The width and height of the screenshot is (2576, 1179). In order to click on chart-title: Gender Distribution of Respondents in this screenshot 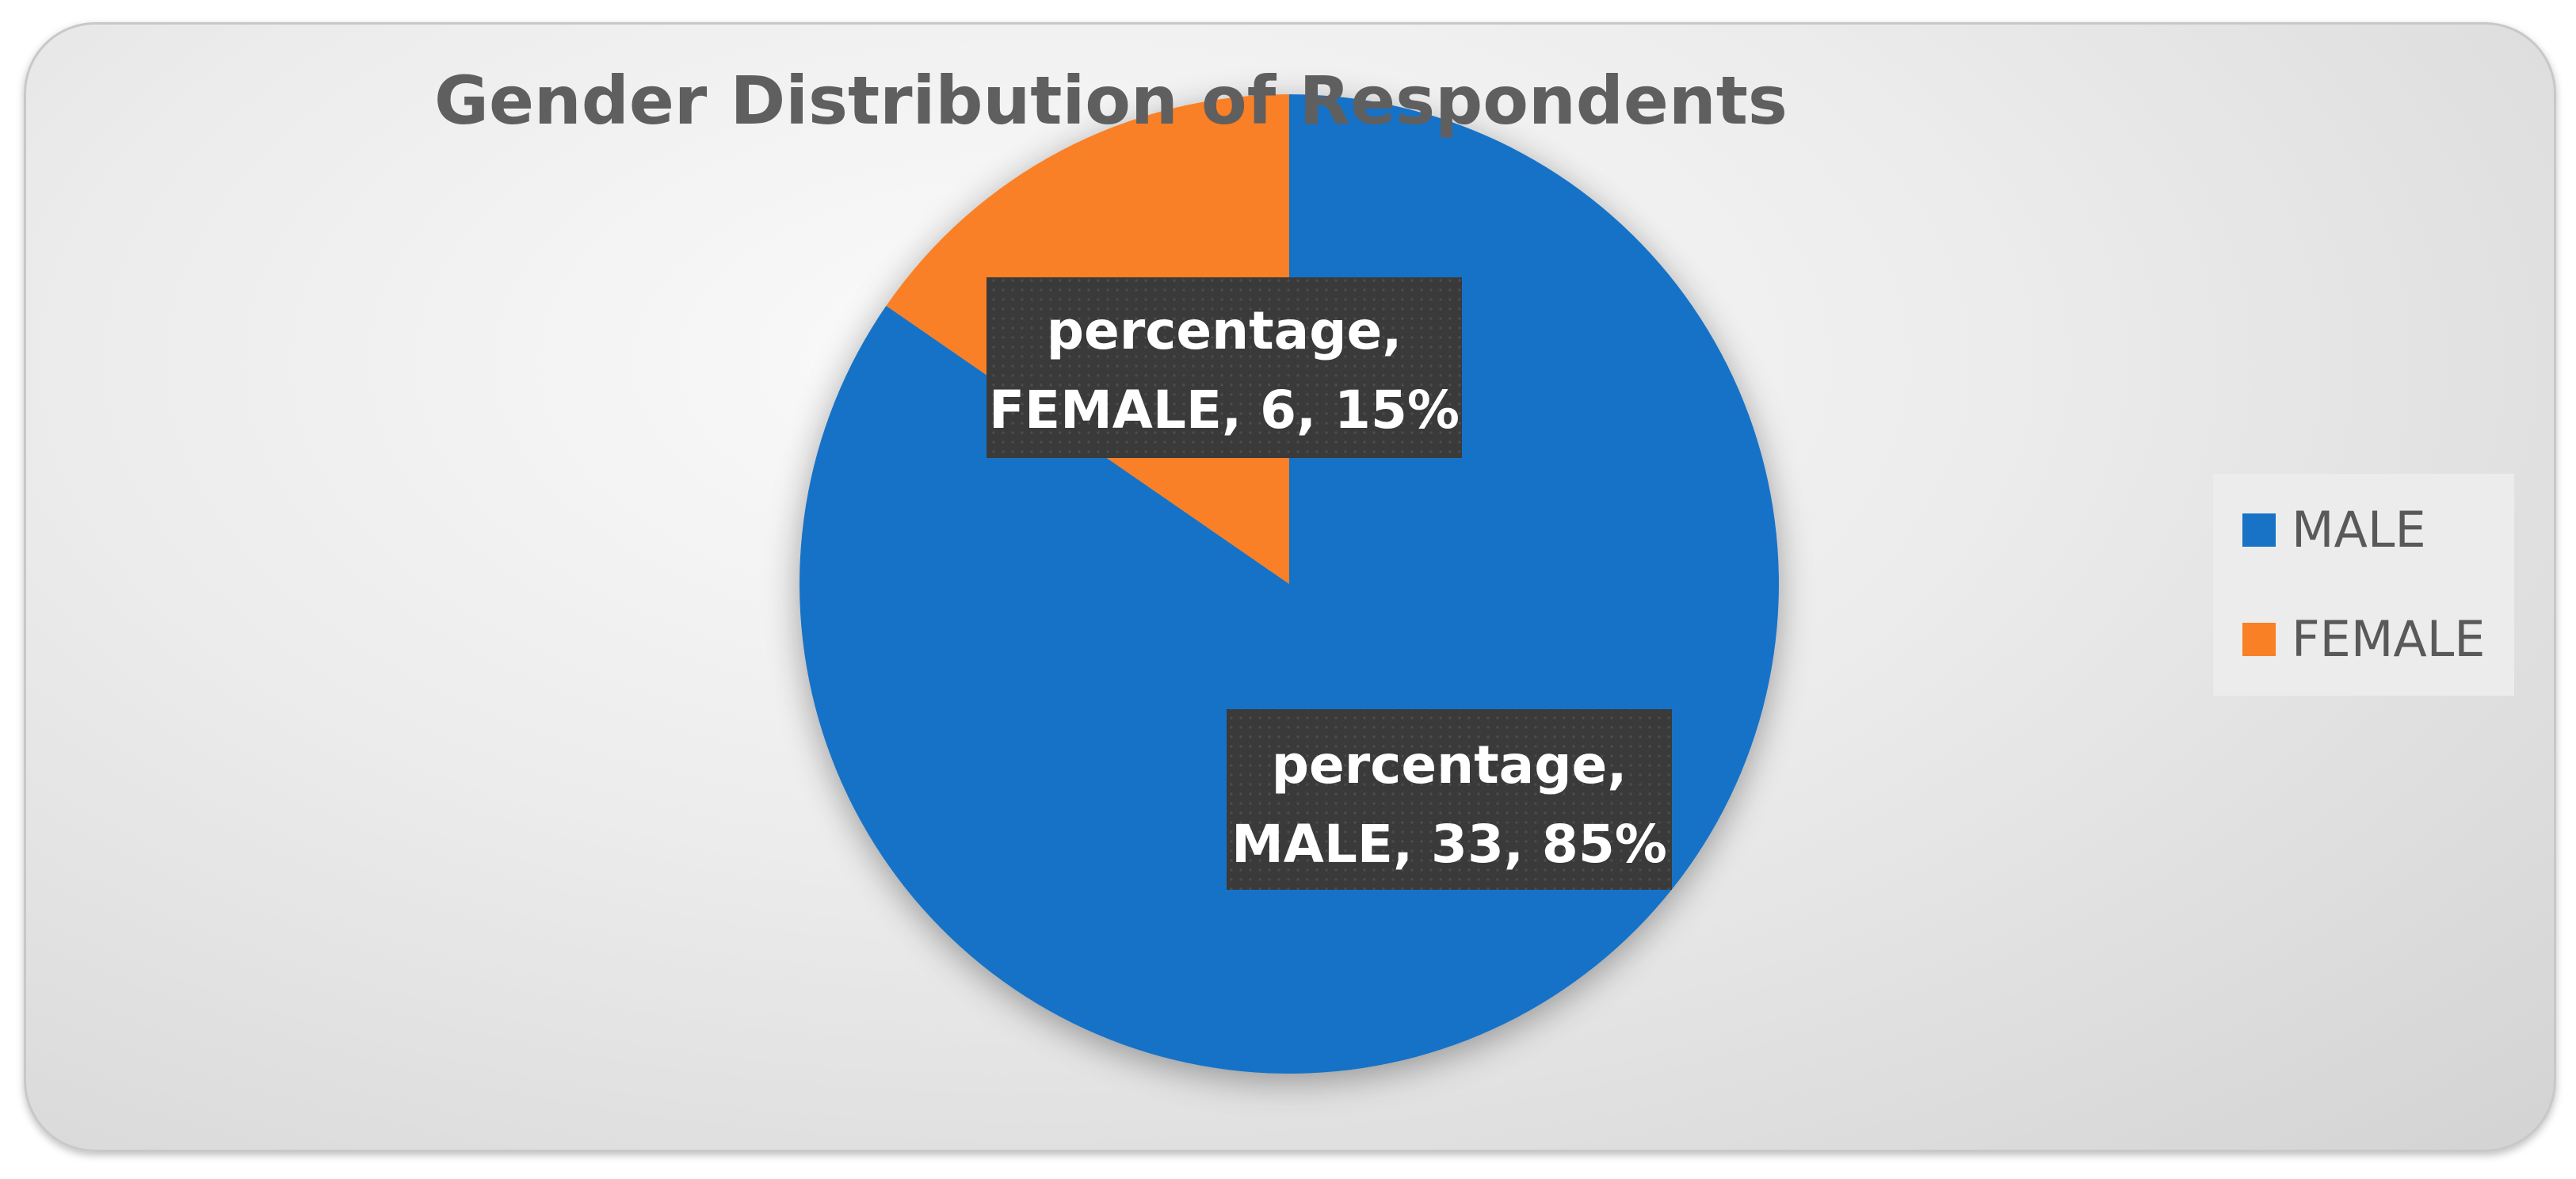, I will do `click(1111, 100)`.